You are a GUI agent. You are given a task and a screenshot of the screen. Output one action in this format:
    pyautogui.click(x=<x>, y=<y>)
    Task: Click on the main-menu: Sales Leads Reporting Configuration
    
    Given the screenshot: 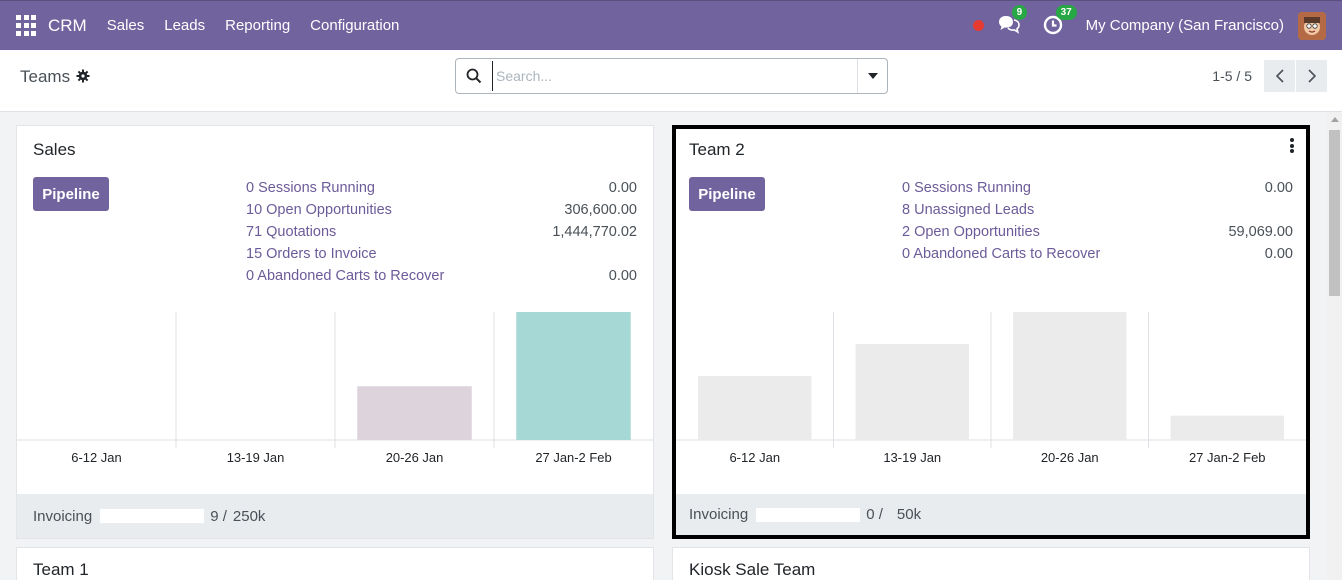 What is the action you would take?
    pyautogui.click(x=263, y=25)
    